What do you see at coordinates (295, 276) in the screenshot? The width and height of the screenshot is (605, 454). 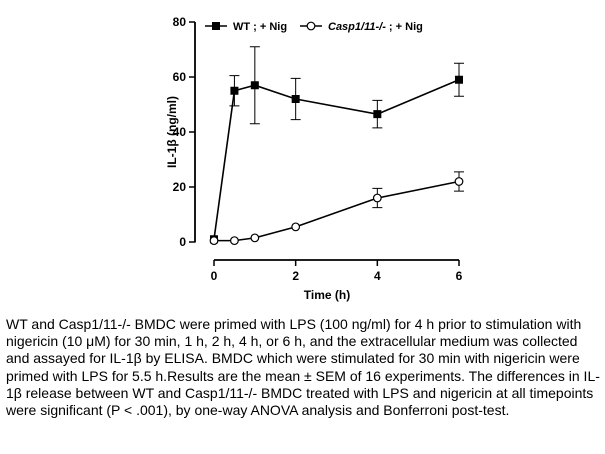 I see `x-tick-label: 2` at bounding box center [295, 276].